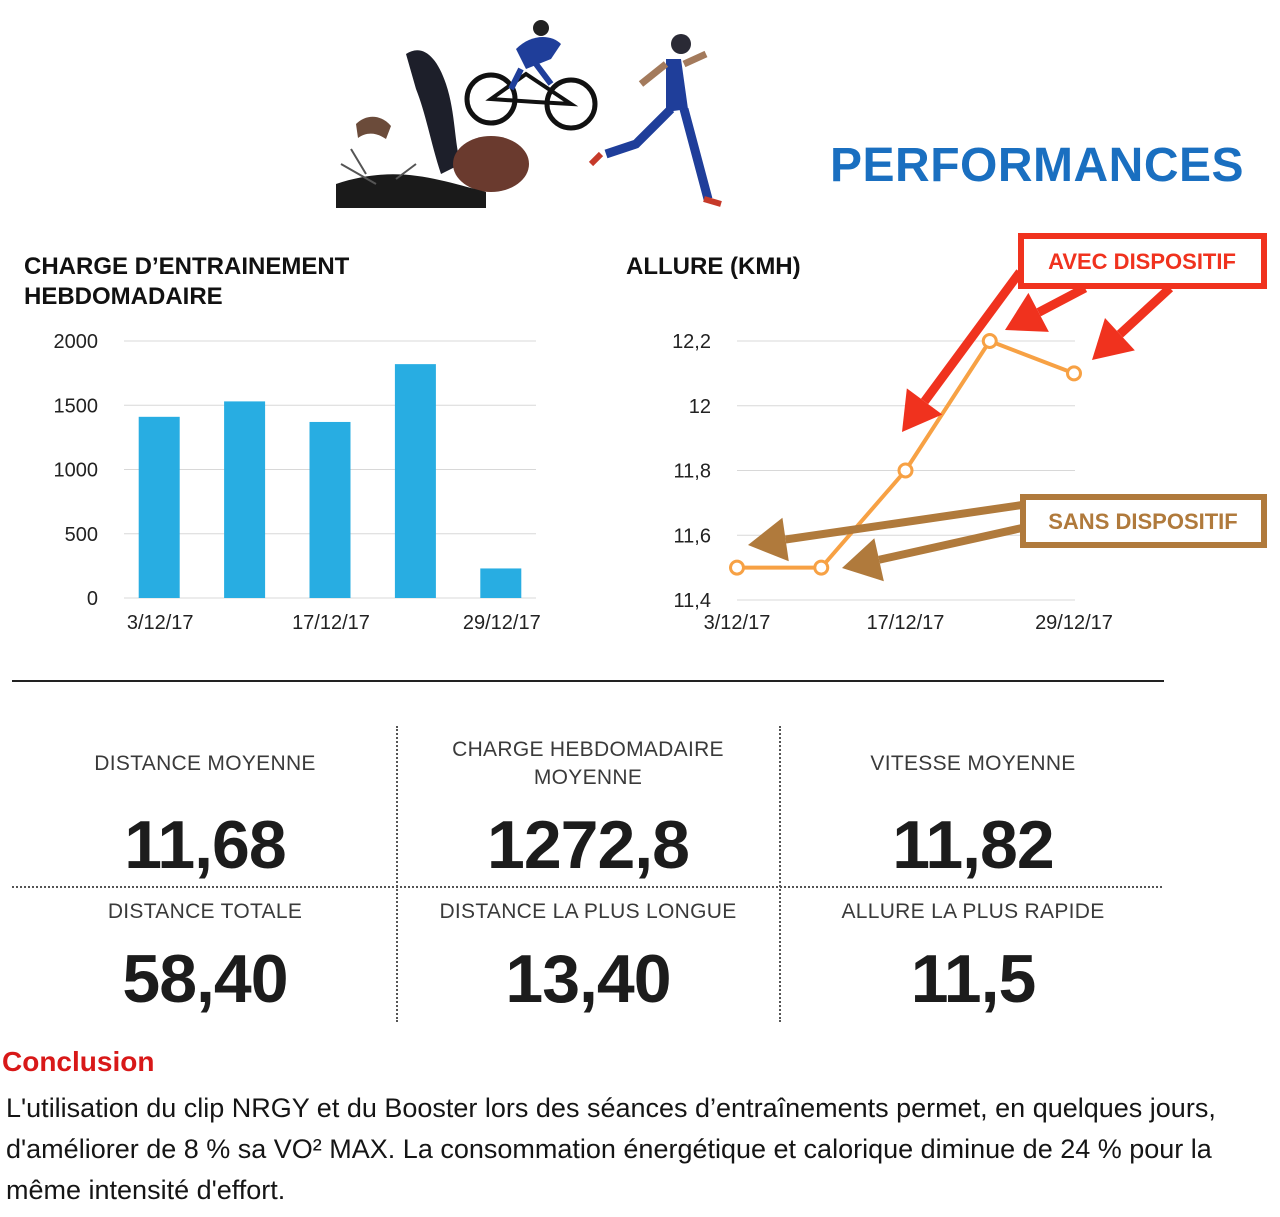  Describe the element at coordinates (692, 601) in the screenshot. I see `y-tick-label: 11,4` at that location.